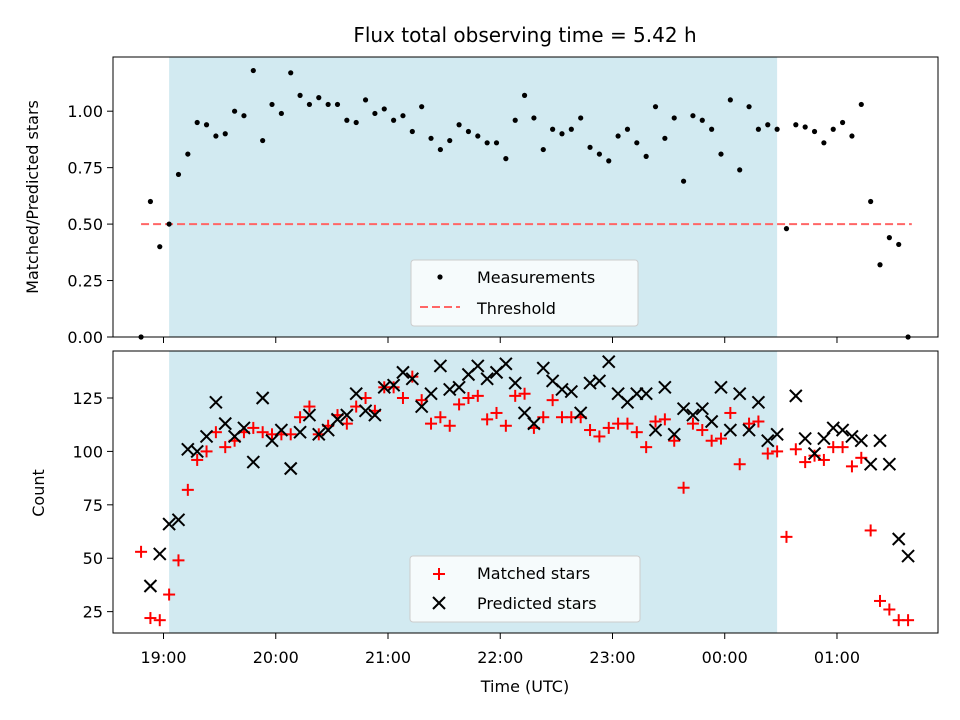 The image size is (960, 720). I want to click on x-axis-label: Time (UTC), so click(524, 686).